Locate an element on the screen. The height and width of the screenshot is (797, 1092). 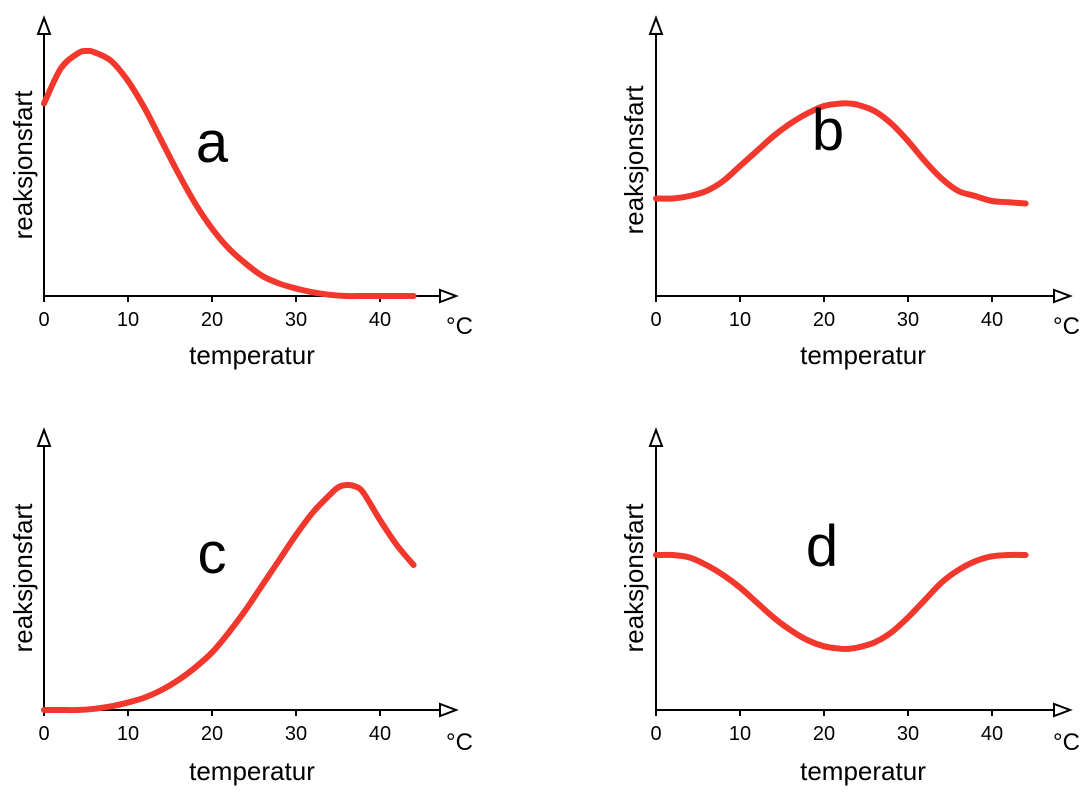
panel-letter: a is located at coordinates (212, 142).